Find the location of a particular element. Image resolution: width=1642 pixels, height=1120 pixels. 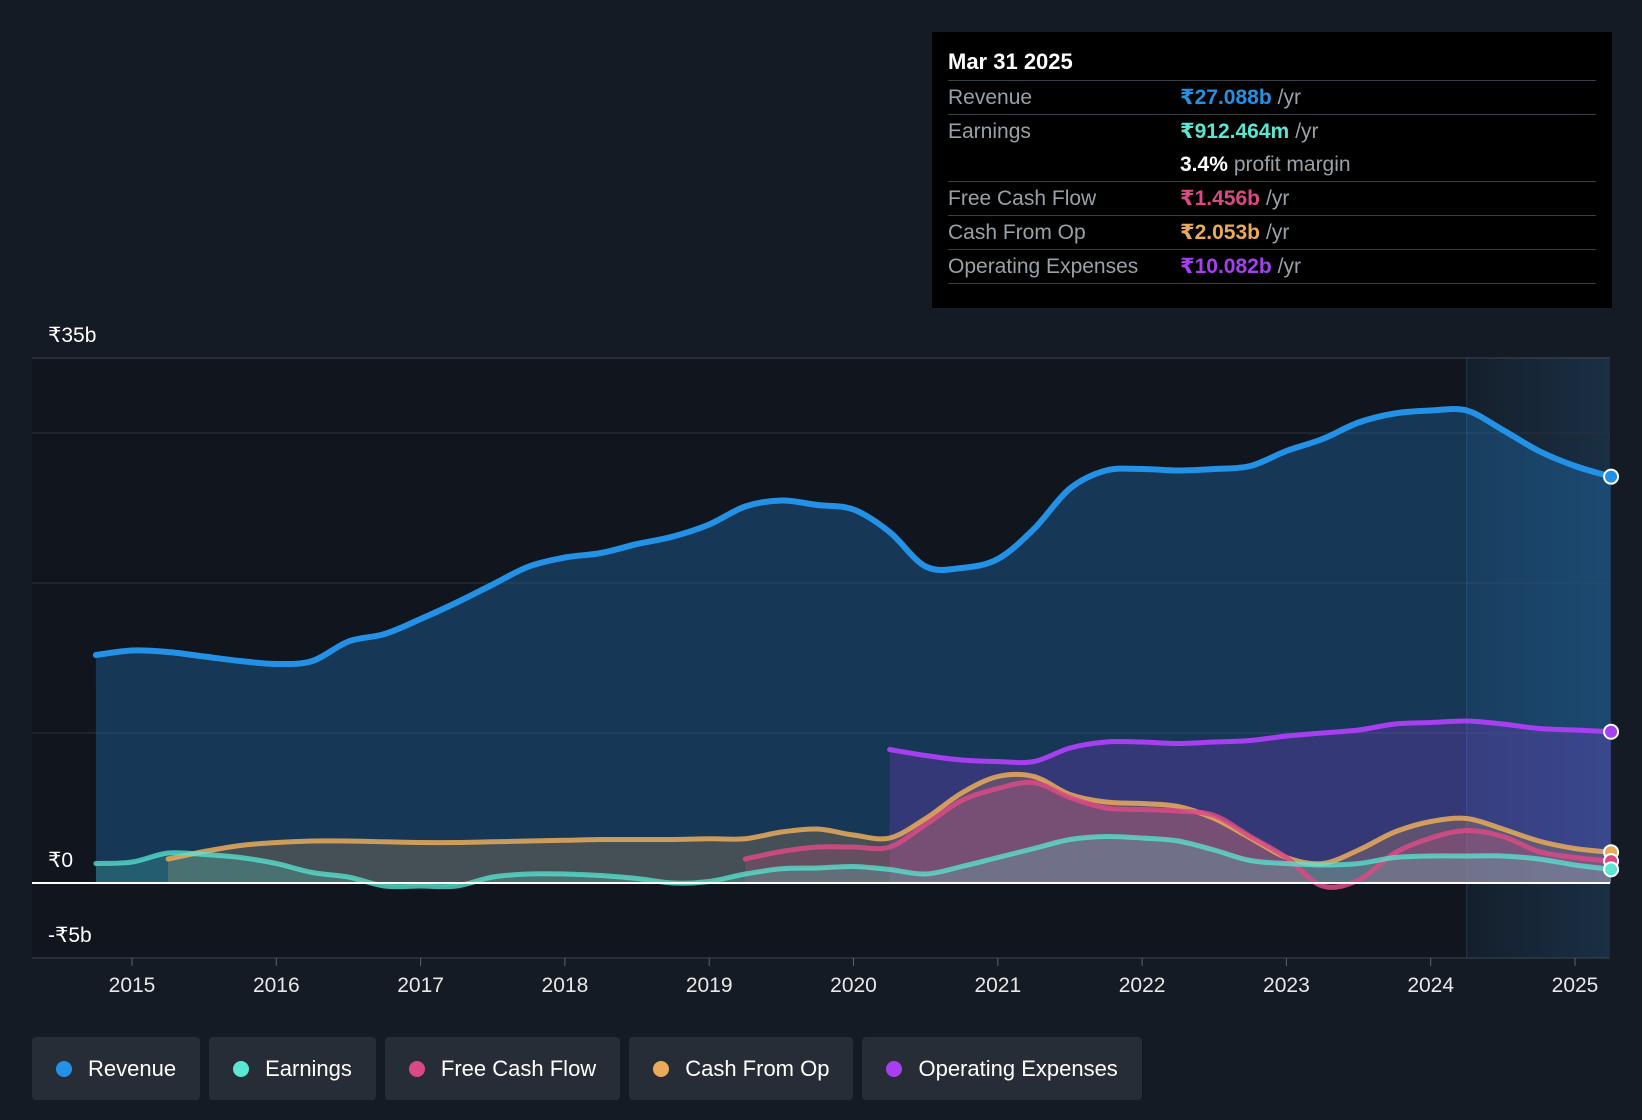

tooltip-value: ₹10.082b is located at coordinates (1226, 266).